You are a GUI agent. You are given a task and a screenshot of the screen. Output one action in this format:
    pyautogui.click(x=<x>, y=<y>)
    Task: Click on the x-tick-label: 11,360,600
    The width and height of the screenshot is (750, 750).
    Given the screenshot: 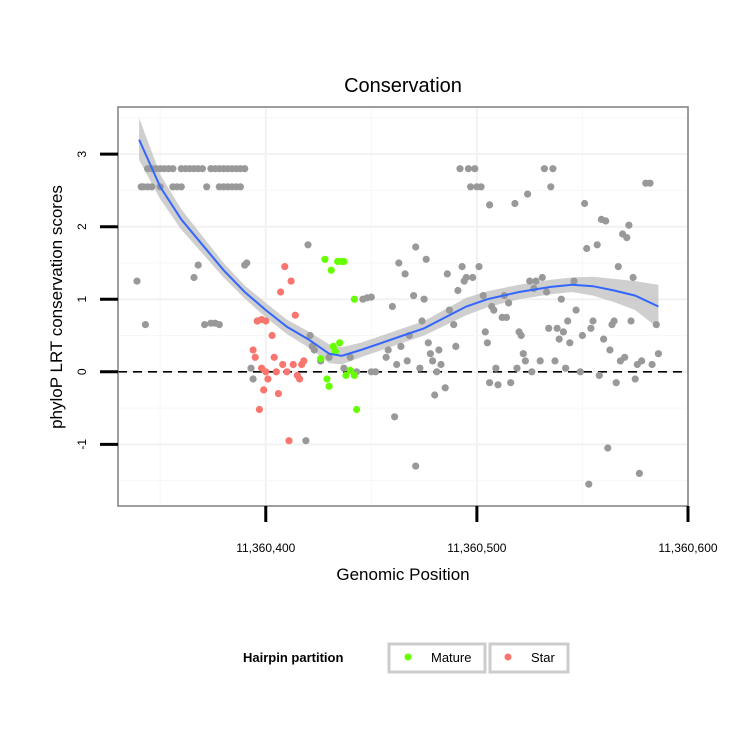 What is the action you would take?
    pyautogui.click(x=687, y=548)
    